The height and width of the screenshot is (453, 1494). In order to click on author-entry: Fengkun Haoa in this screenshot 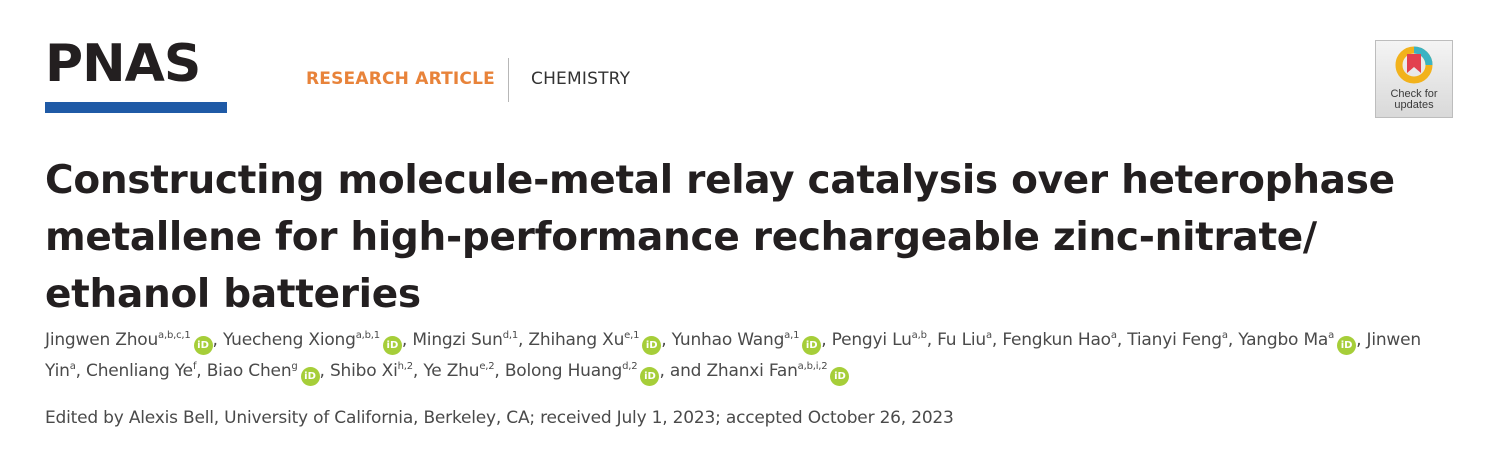, I will do `click(1059, 340)`.